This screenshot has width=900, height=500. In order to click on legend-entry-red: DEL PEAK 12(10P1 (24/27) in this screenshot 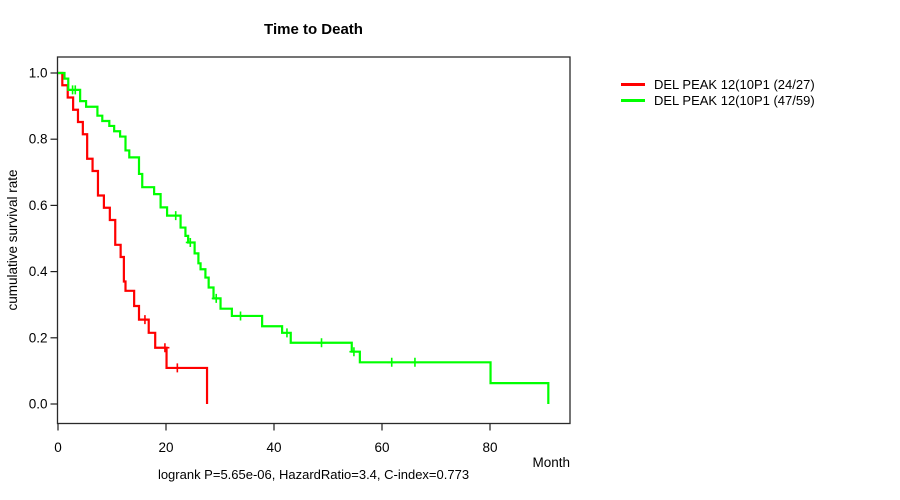, I will do `click(718, 85)`.